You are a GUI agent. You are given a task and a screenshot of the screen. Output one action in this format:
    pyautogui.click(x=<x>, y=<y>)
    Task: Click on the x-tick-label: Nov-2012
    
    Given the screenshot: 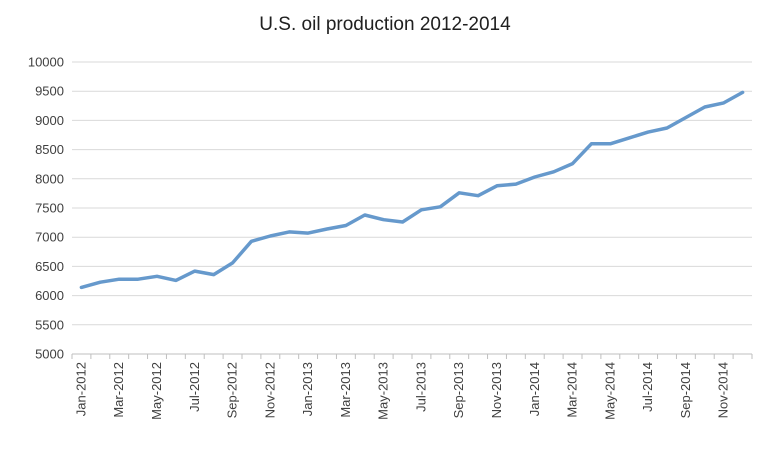 What is the action you would take?
    pyautogui.click(x=269, y=390)
    